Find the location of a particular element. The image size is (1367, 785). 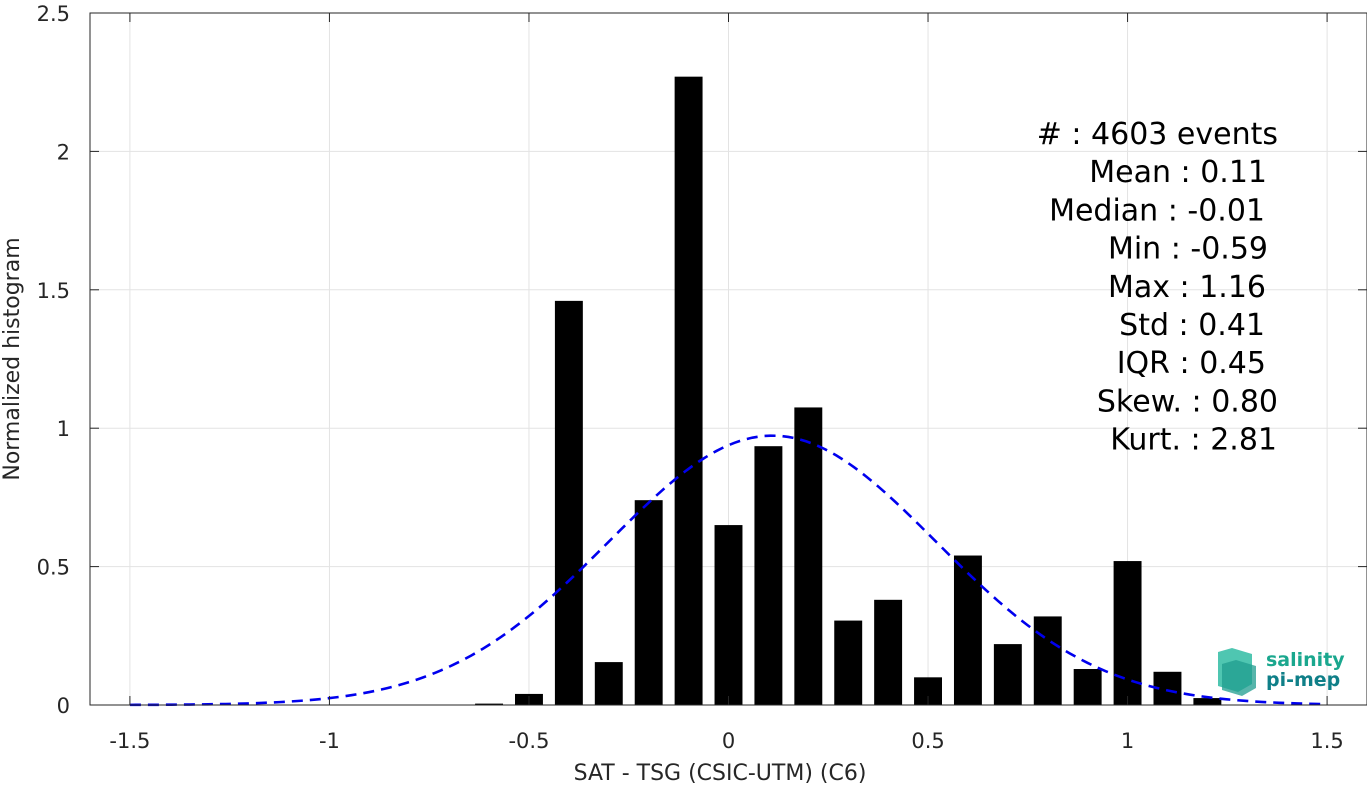

x-tick-label: 1 is located at coordinates (1127, 741).